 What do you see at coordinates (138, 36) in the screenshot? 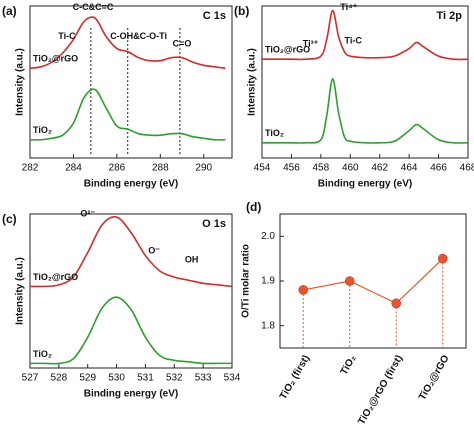
I see `annotation: C-OH&C-O-Ti` at bounding box center [138, 36].